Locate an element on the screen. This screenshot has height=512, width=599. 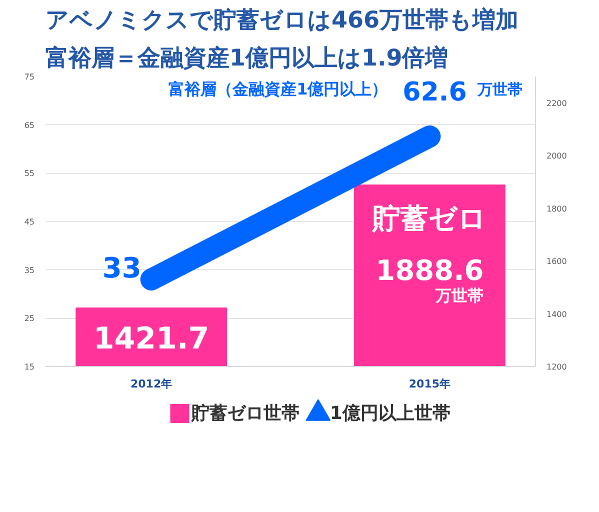
y2-tick-label: 1600 is located at coordinates (556, 261).